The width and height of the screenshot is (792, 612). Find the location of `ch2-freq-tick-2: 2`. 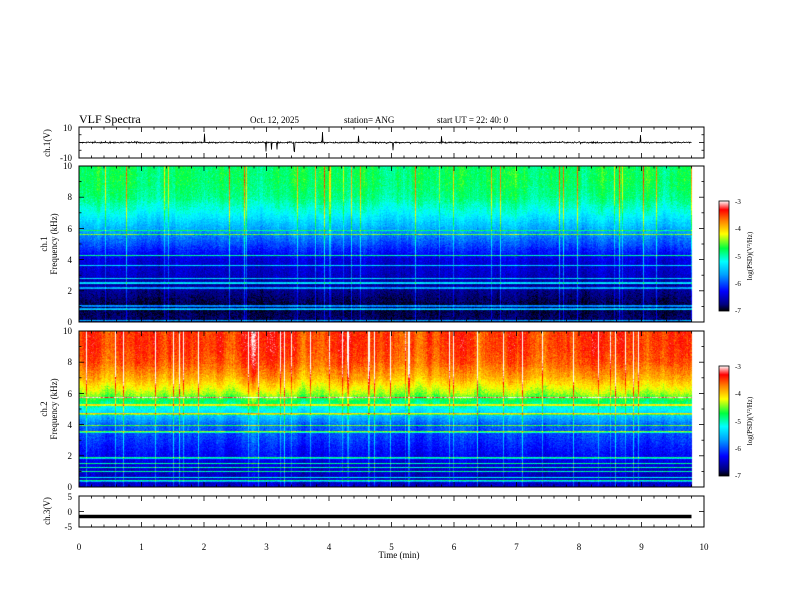

ch2-freq-tick-2: 2 is located at coordinates (70, 456).